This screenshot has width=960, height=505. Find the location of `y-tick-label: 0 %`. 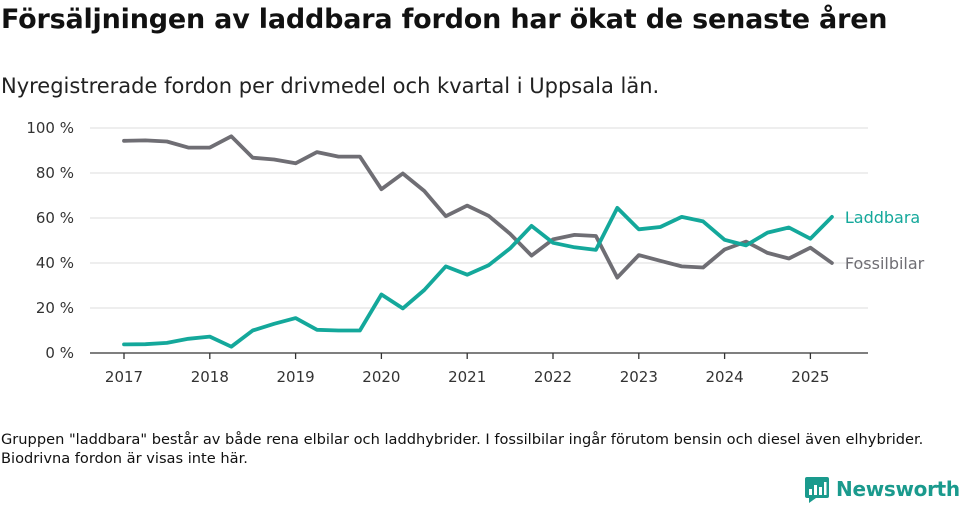

y-tick-label: 0 % is located at coordinates (59, 353).